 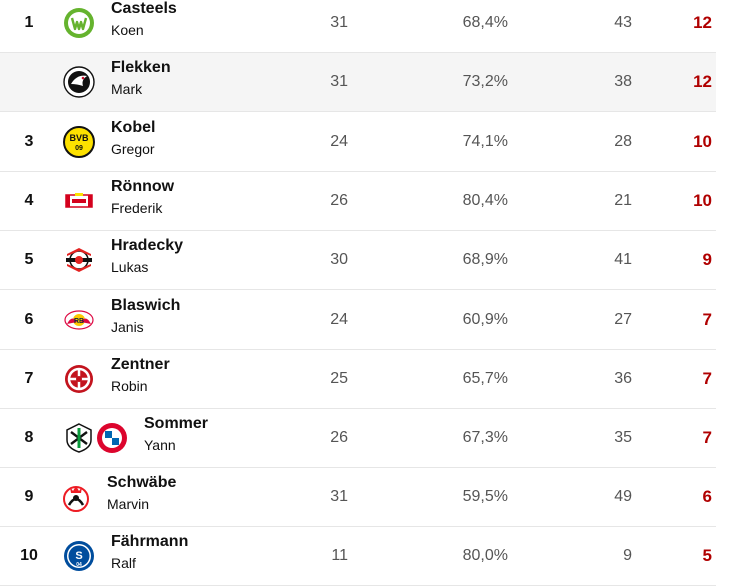 I want to click on schalke-crest-icon: S 04, so click(x=79, y=556).